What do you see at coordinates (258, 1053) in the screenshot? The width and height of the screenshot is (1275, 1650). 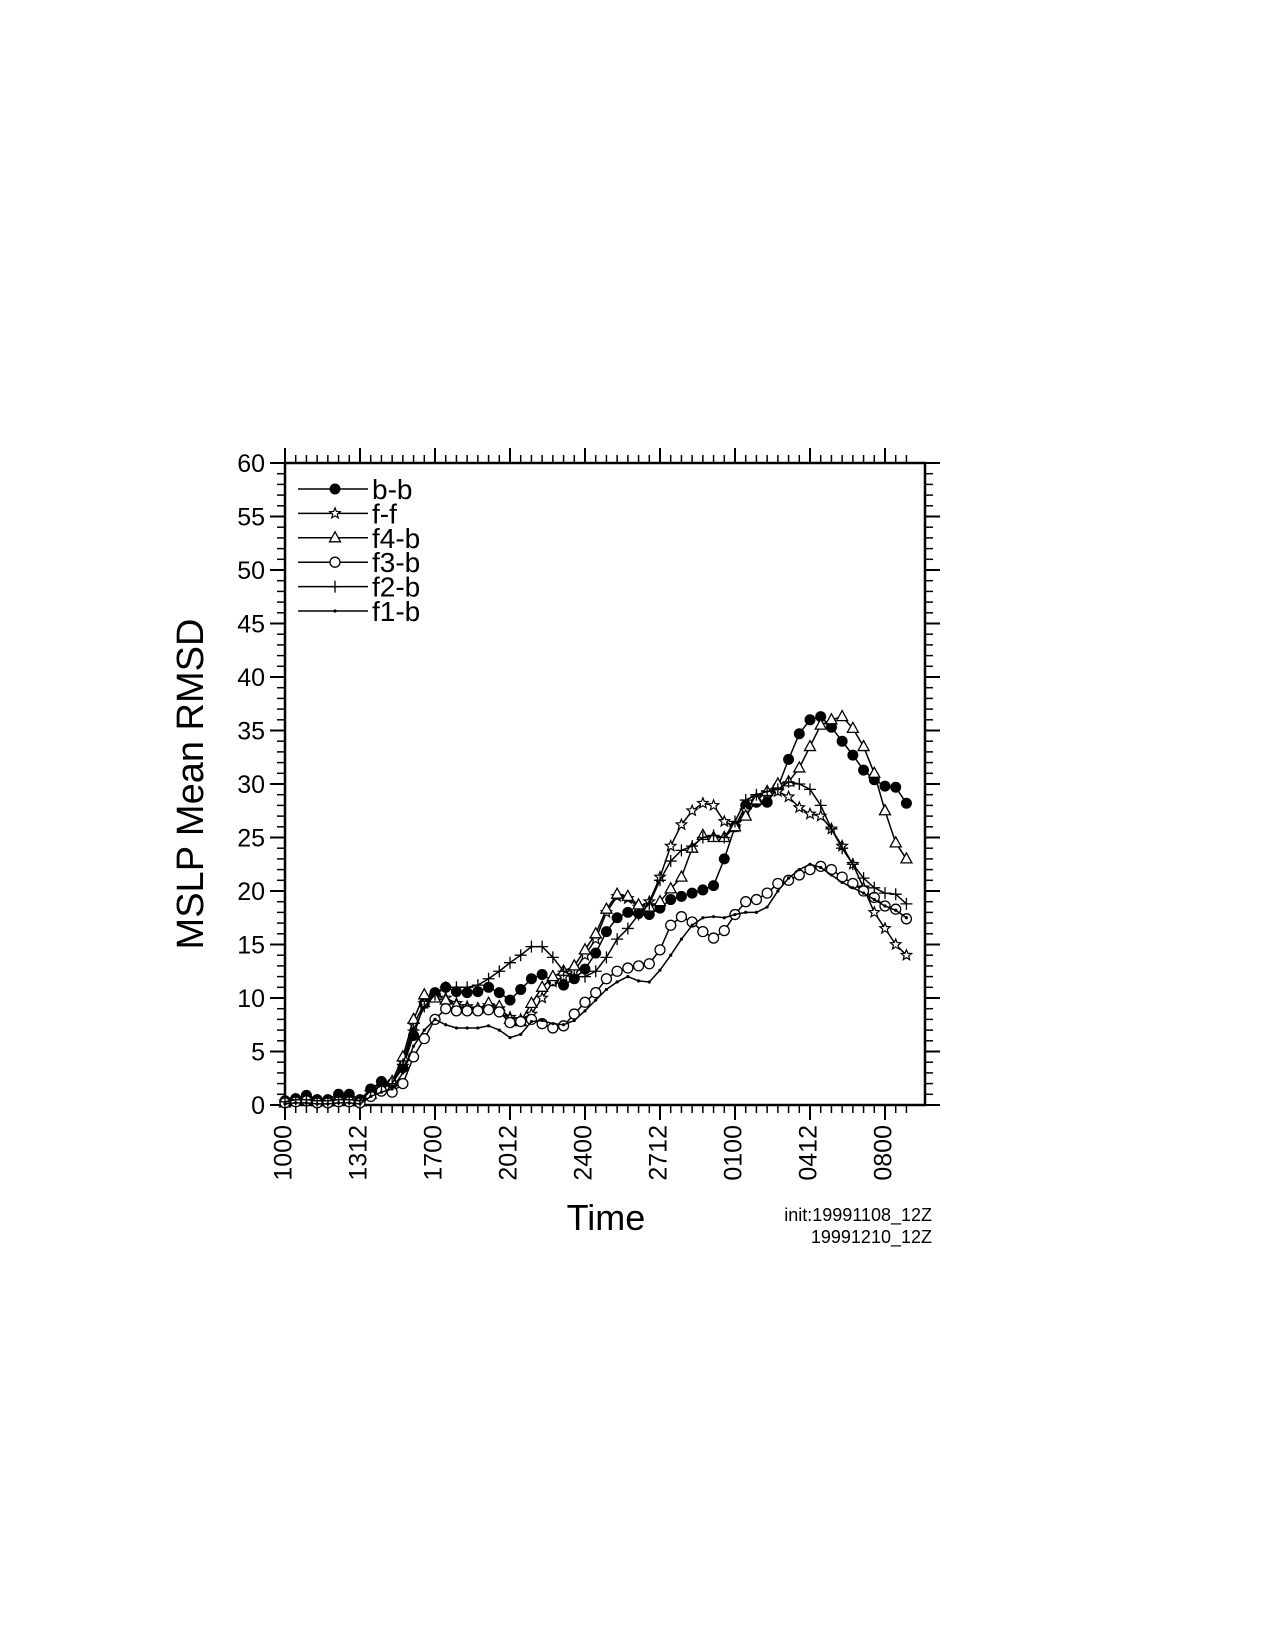 I see `y-tick-label: 5` at bounding box center [258, 1053].